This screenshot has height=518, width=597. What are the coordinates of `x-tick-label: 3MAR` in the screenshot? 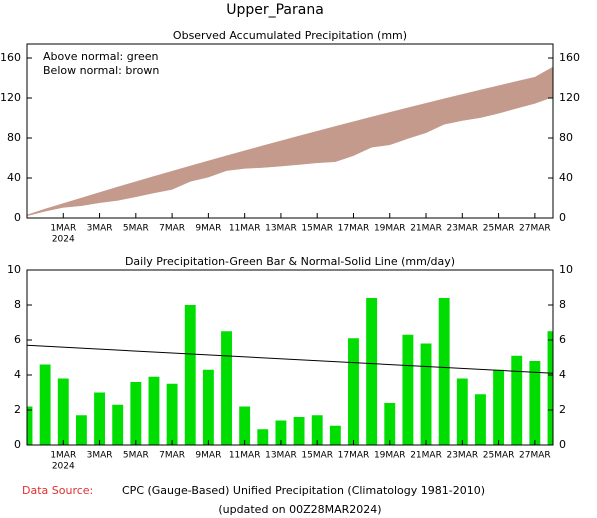 It's located at (100, 456).